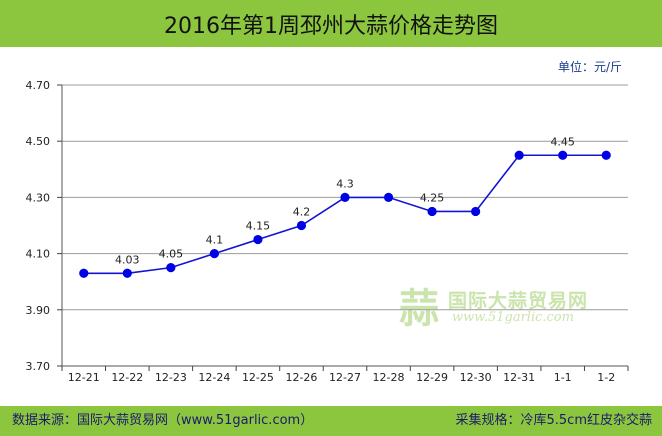 Image resolution: width=662 pixels, height=436 pixels. What do you see at coordinates (345, 377) in the screenshot?
I see `x-tick-label: 12-27` at bounding box center [345, 377].